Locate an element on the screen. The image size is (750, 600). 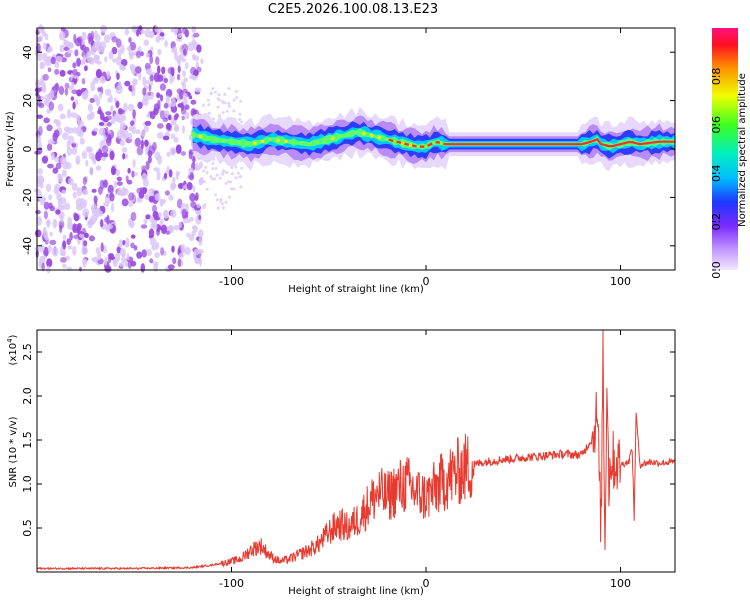
x-tick-label: 100 is located at coordinates (620, 281).